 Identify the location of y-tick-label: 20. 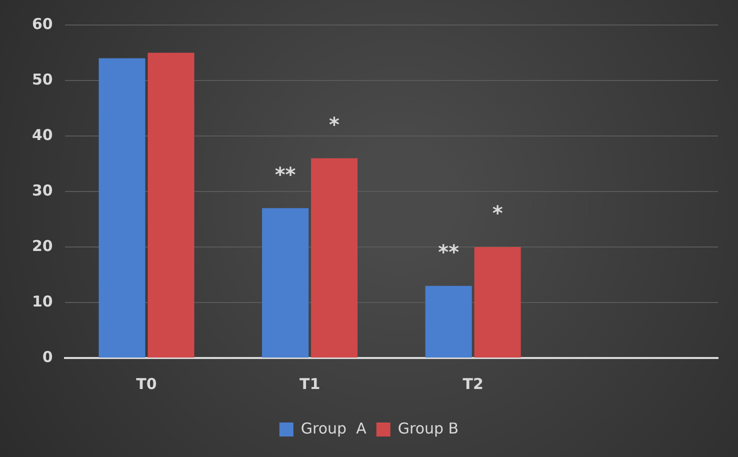
(42, 245).